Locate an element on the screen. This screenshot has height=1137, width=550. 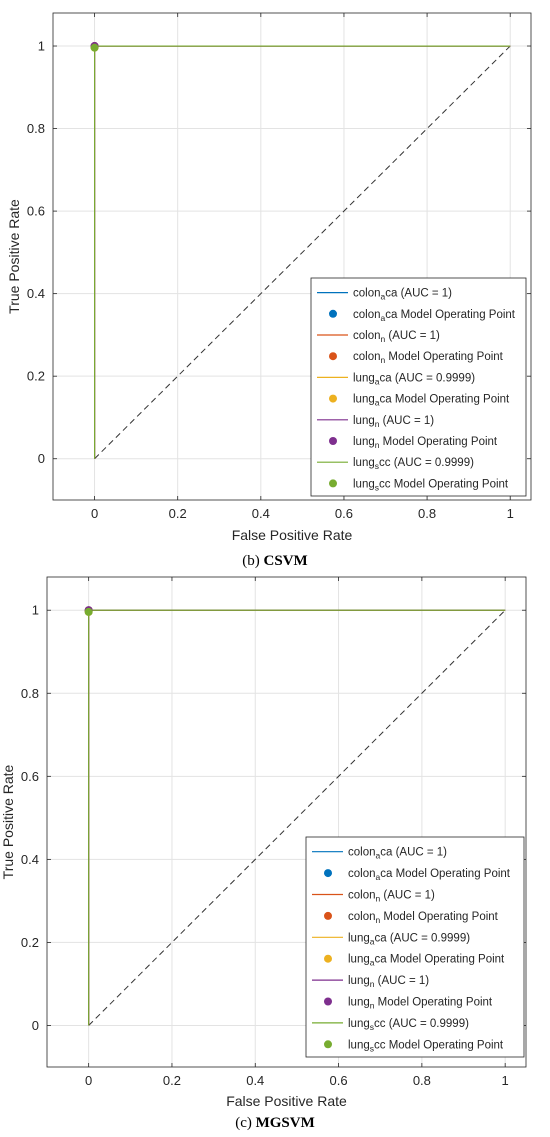
caption-prefix: (c) is located at coordinates (243, 1123).